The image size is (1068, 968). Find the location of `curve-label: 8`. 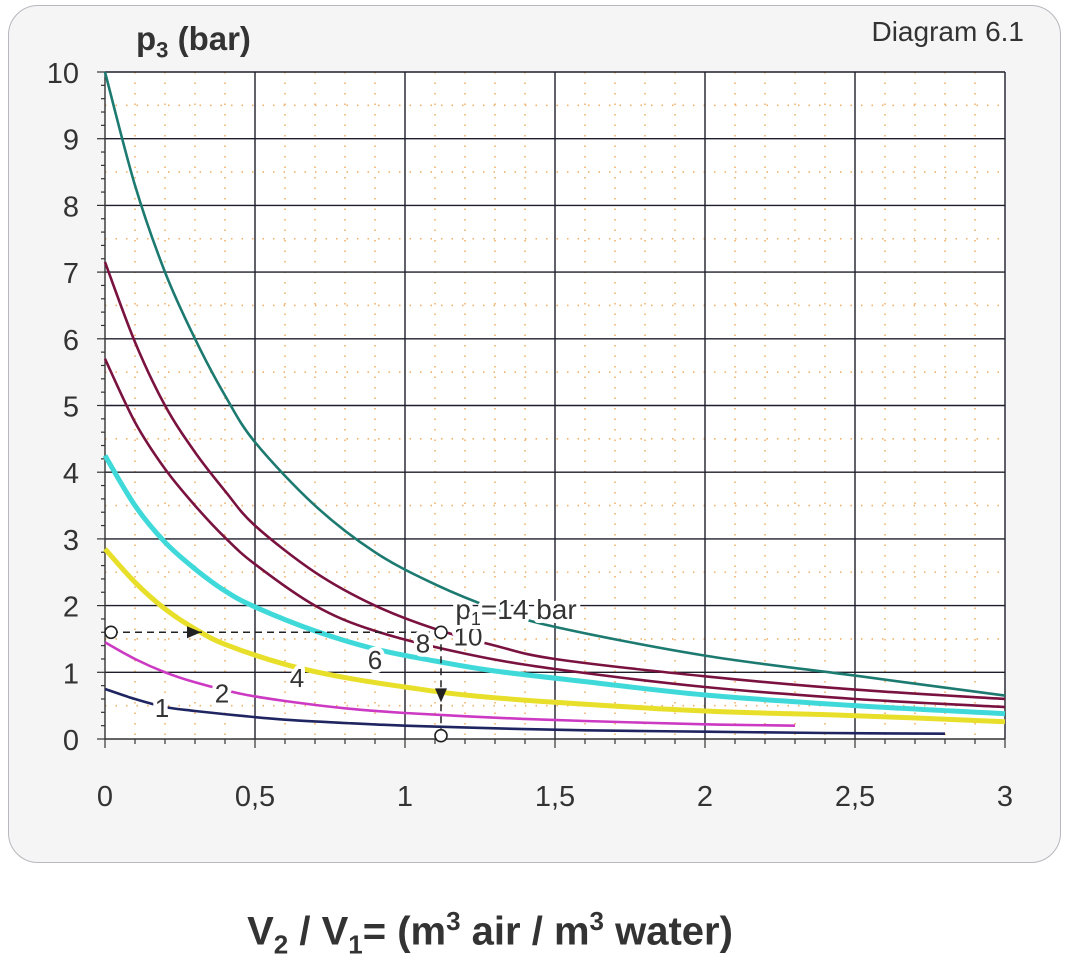

curve-label: 8 is located at coordinates (423, 643).